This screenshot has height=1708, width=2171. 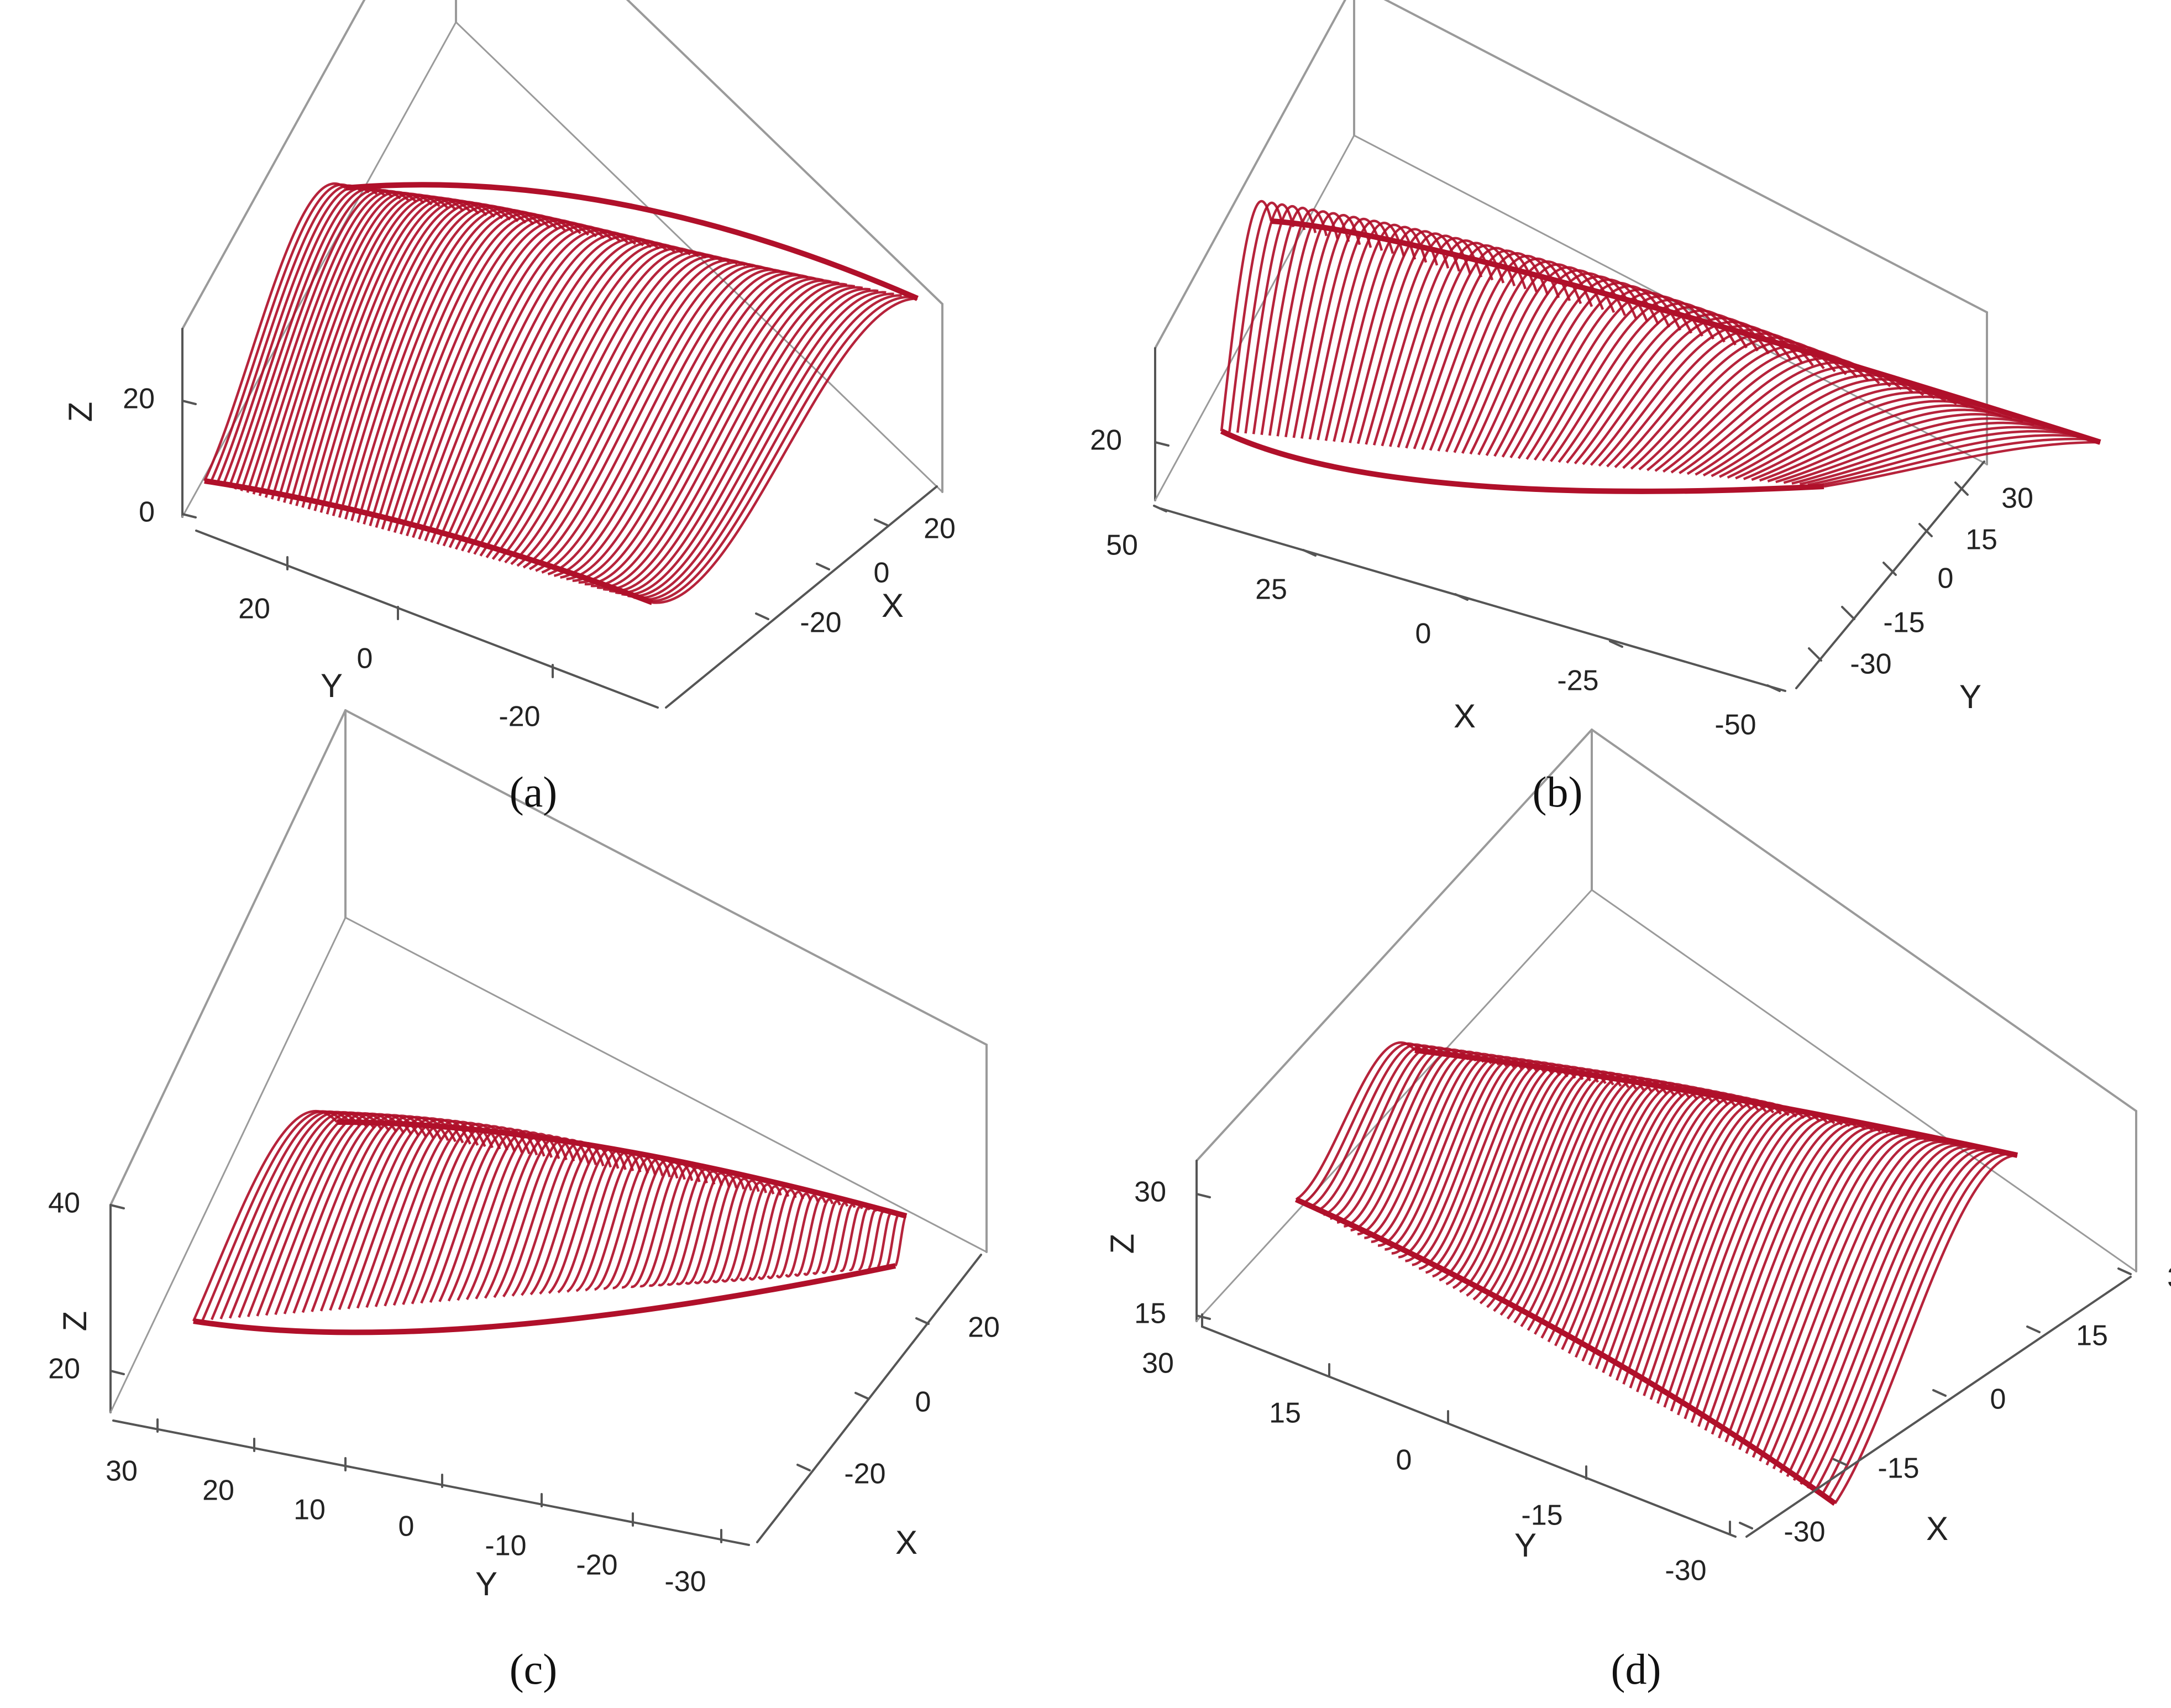 What do you see at coordinates (1541, 1516) in the screenshot?
I see `y-tick-label: -15` at bounding box center [1541, 1516].